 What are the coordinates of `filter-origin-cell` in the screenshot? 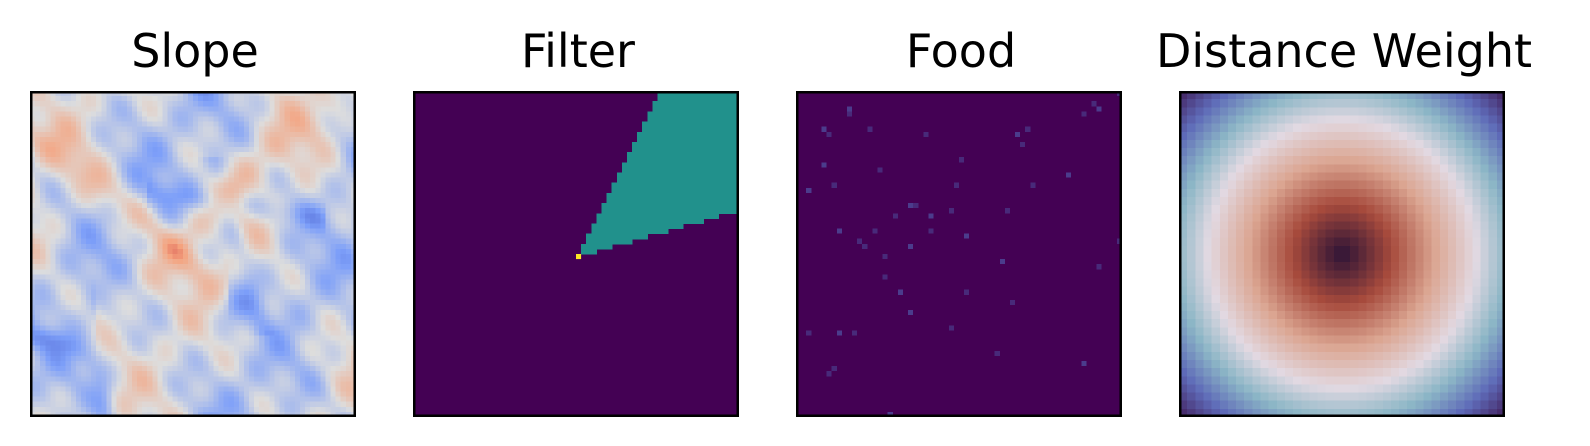 It's located at (578, 256).